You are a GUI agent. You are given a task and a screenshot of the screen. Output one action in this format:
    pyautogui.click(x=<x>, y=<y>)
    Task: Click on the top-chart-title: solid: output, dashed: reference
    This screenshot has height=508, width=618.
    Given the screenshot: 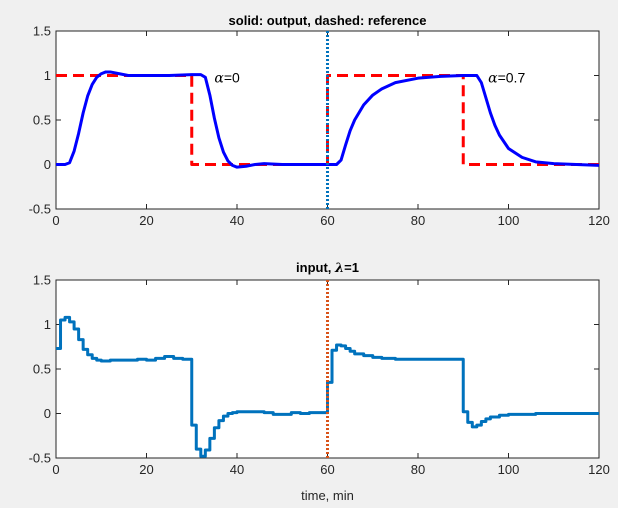 What is the action you would take?
    pyautogui.click(x=328, y=20)
    